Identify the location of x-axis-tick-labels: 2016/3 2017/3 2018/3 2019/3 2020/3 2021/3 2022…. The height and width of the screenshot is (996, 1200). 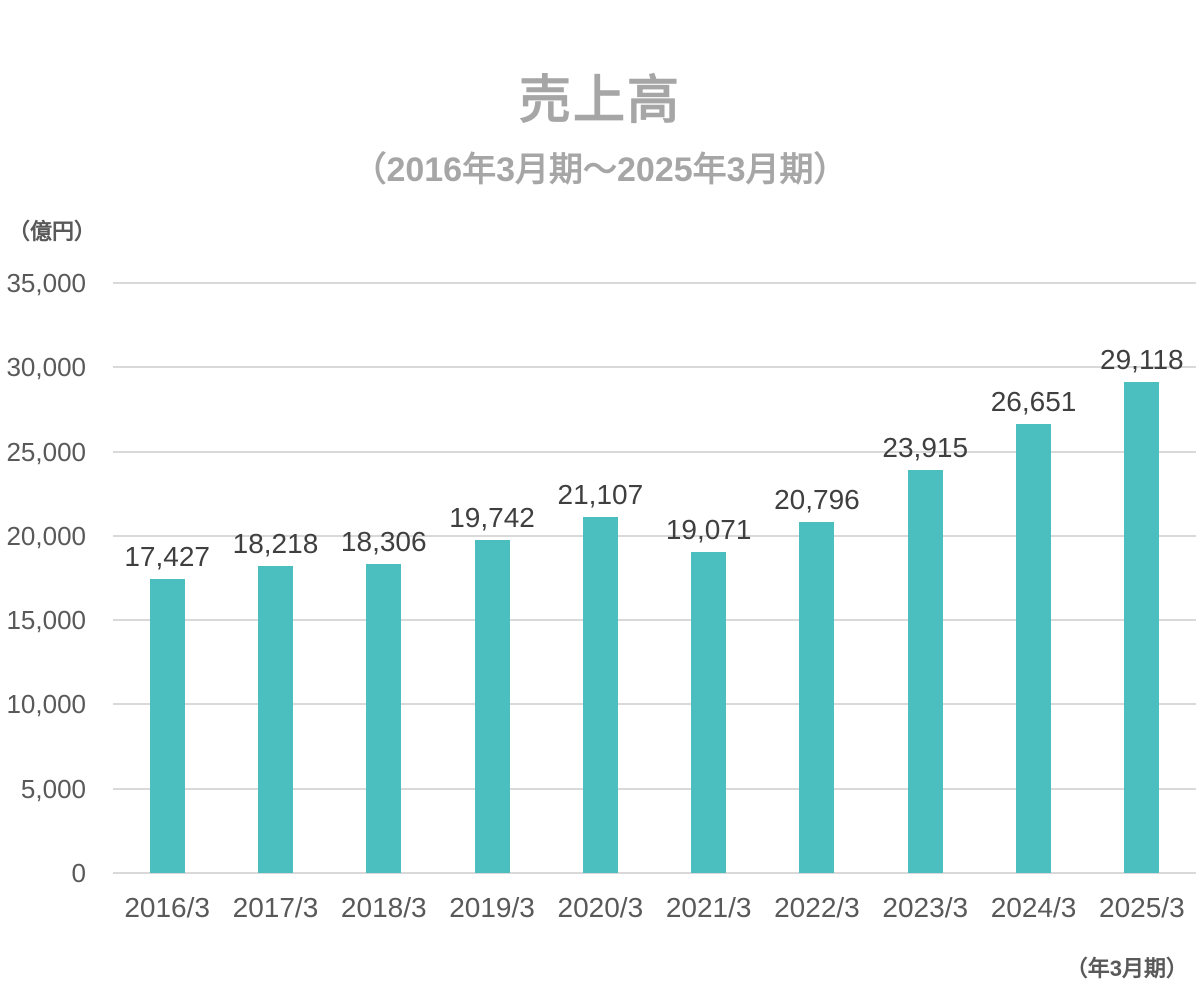
(654, 908).